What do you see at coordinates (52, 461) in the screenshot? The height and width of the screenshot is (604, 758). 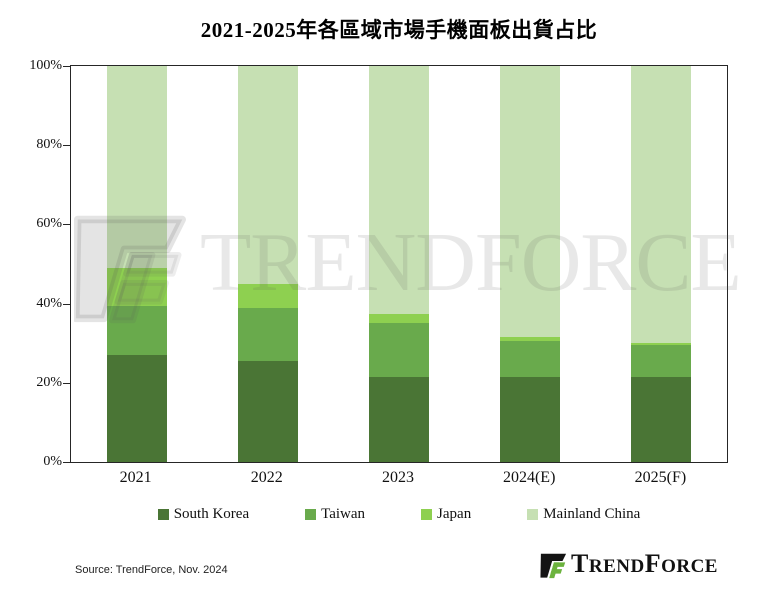 I see `y-axis-label-0%: 0%` at bounding box center [52, 461].